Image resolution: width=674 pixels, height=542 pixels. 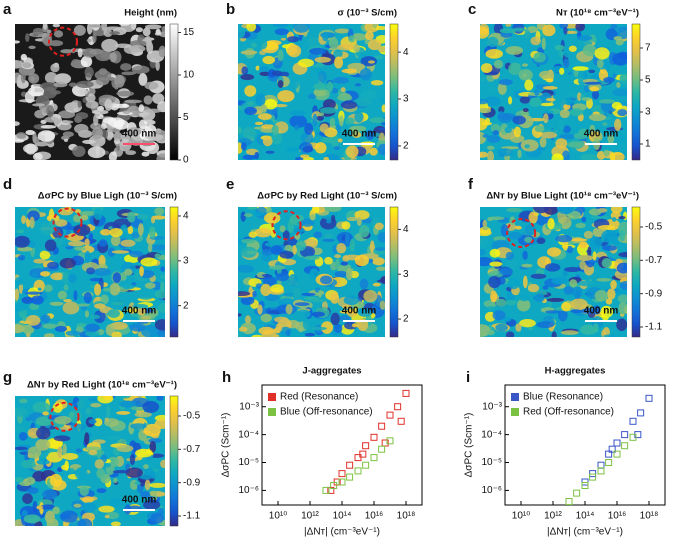 I want to click on legend-marker, so click(x=515, y=412).